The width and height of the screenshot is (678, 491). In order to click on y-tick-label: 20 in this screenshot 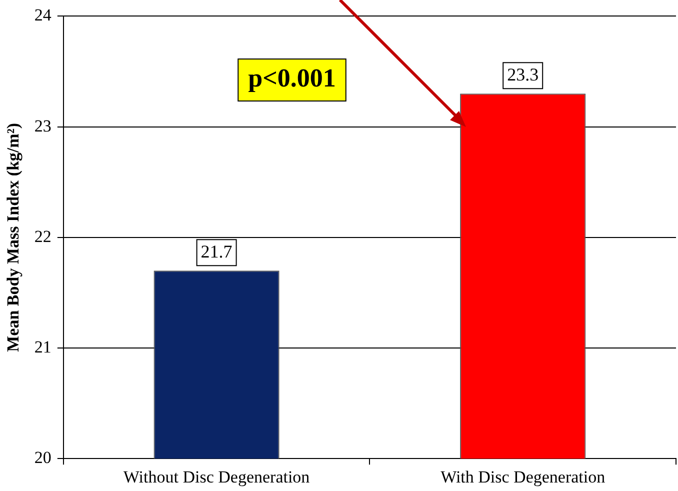, I will do `click(43, 458)`.